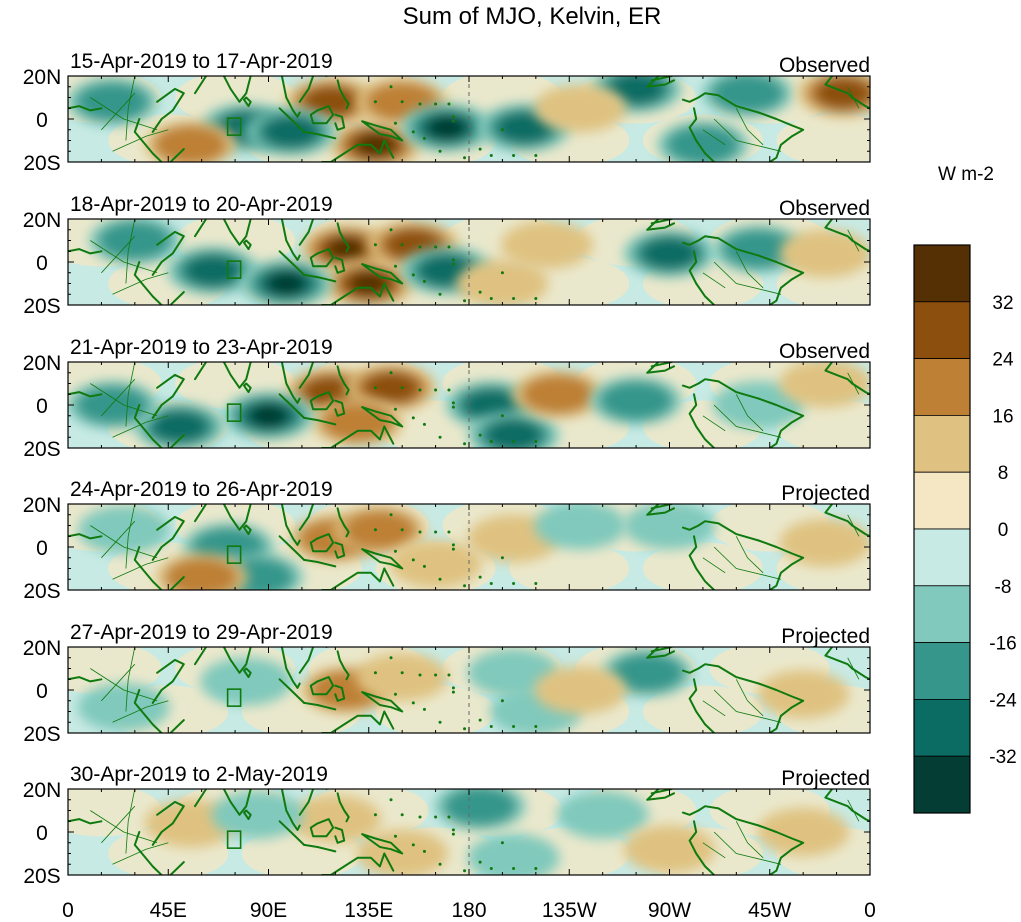  I want to click on panel-date-range: 15-Apr-2019 to 17-Apr-2019, so click(201, 61).